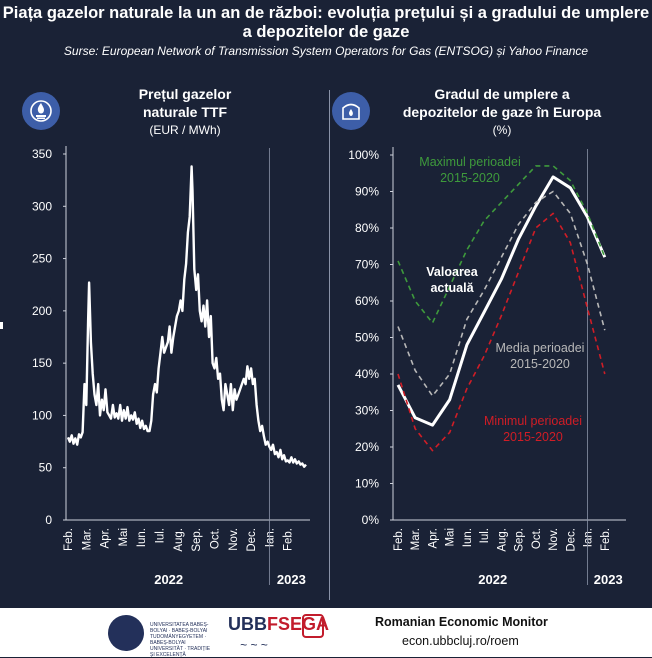 The image size is (652, 658). What do you see at coordinates (367, 447) in the screenshot?
I see `storage-ytick-label: 20%` at bounding box center [367, 447].